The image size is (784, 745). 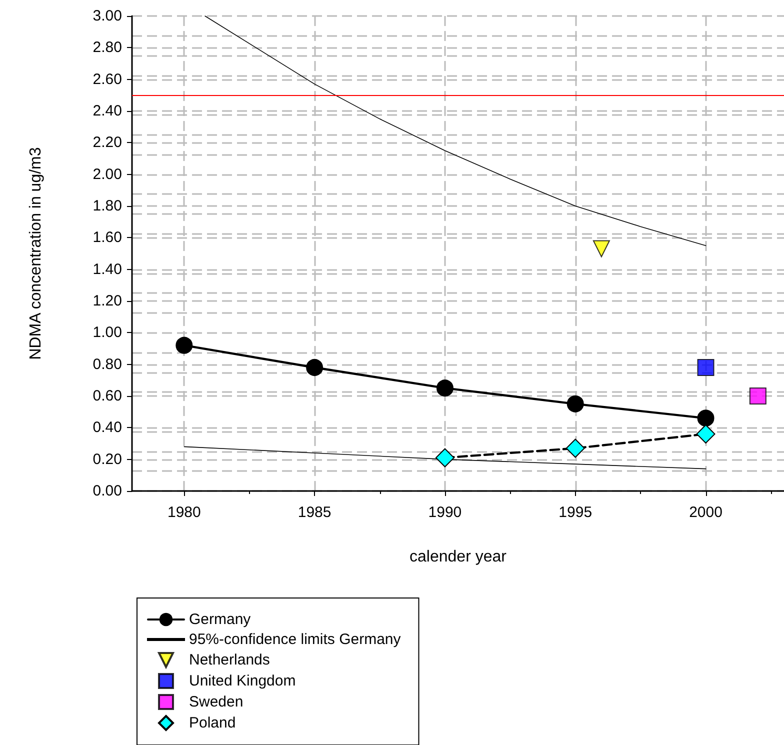 What do you see at coordinates (220, 619) in the screenshot?
I see `legend-label: Germany` at bounding box center [220, 619].